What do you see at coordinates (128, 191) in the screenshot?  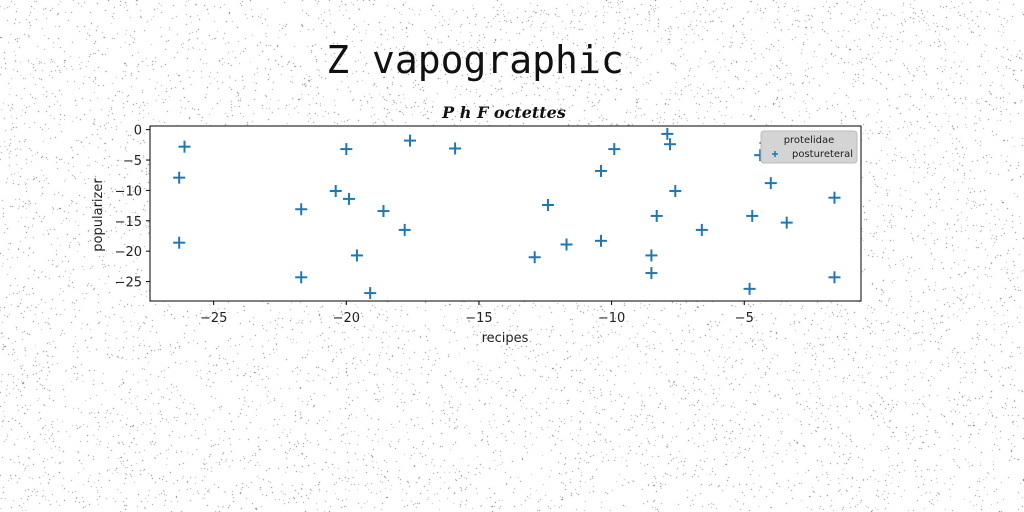 I see `y-tick-label: −10` at bounding box center [128, 191].